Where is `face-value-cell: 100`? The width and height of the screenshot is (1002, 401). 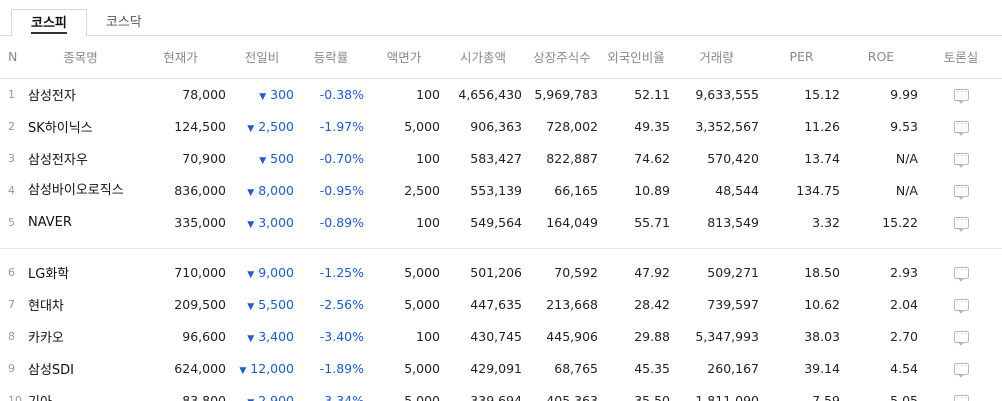
face-value-cell: 100 is located at coordinates (404, 336).